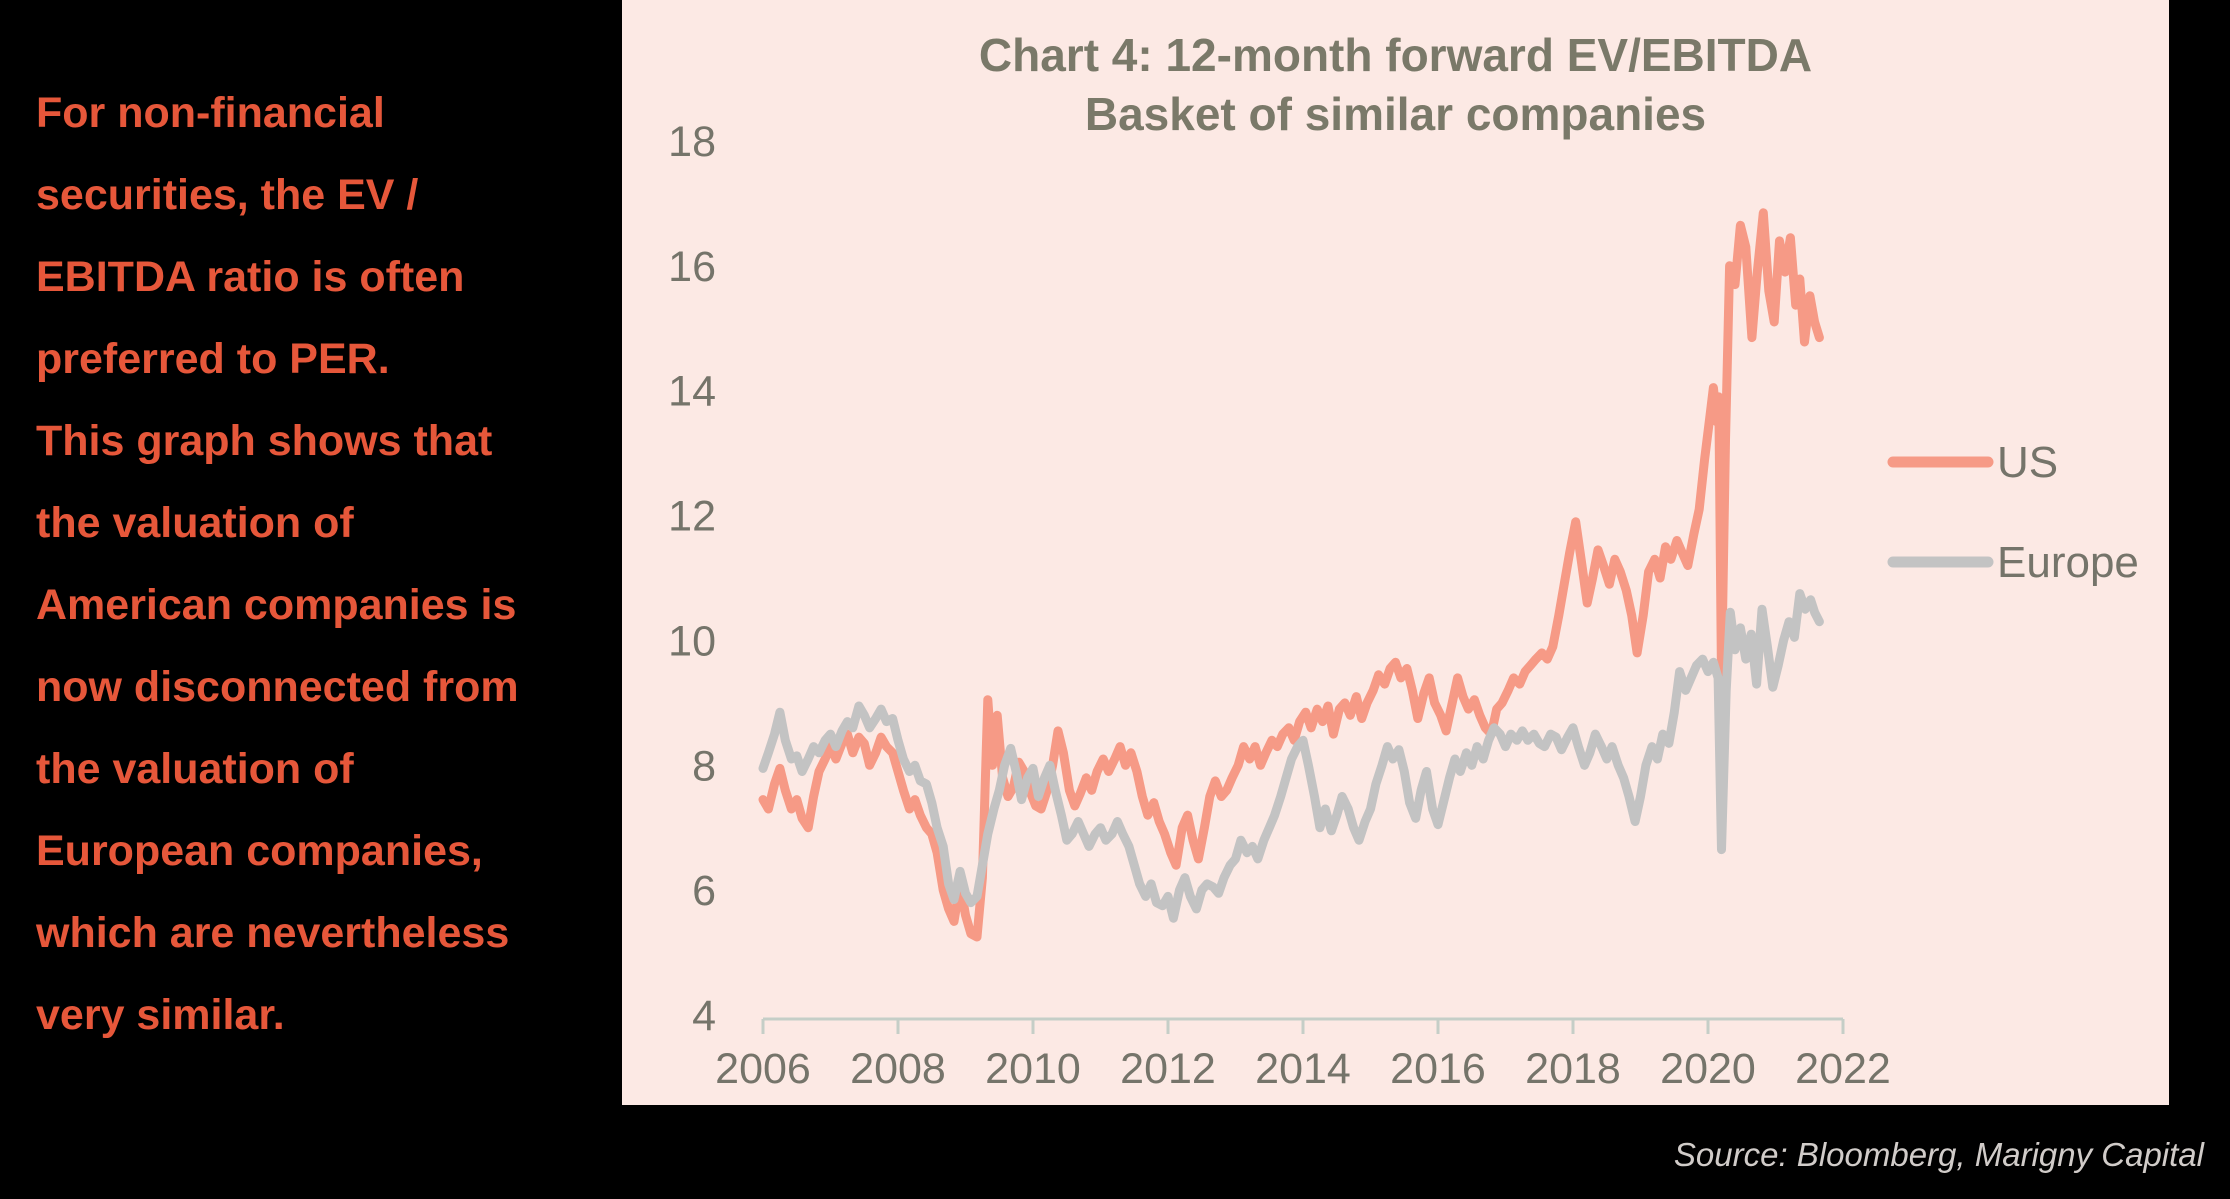  Describe the element at coordinates (692, 267) in the screenshot. I see `y-tick-label: 16` at that location.